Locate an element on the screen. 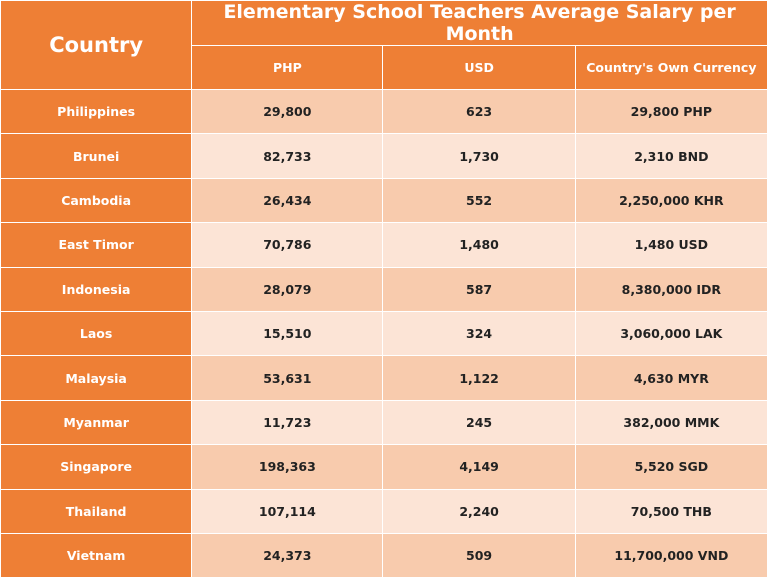 The height and width of the screenshot is (578, 768). table-row: Vietnam 24,373 509 11,700,000 VND is located at coordinates (384, 555).